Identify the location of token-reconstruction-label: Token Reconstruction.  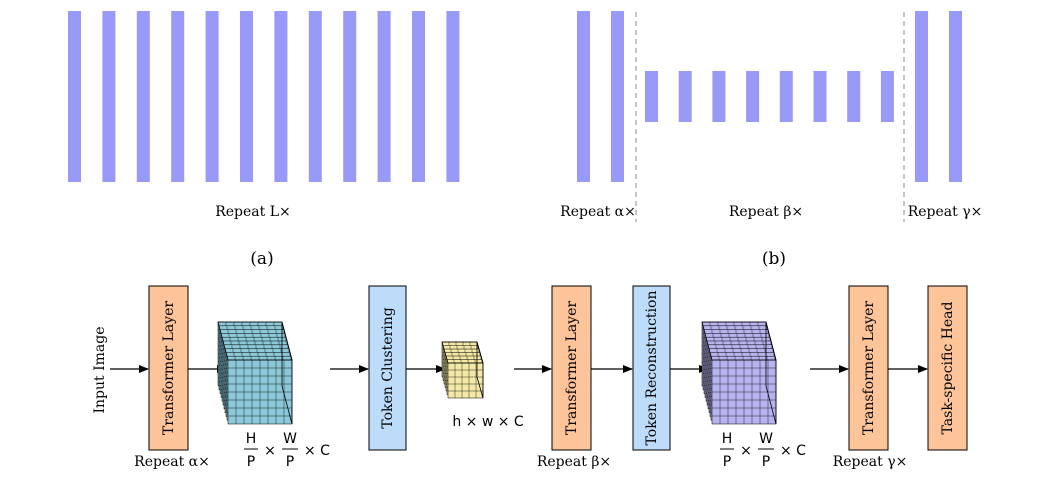
(652, 368).